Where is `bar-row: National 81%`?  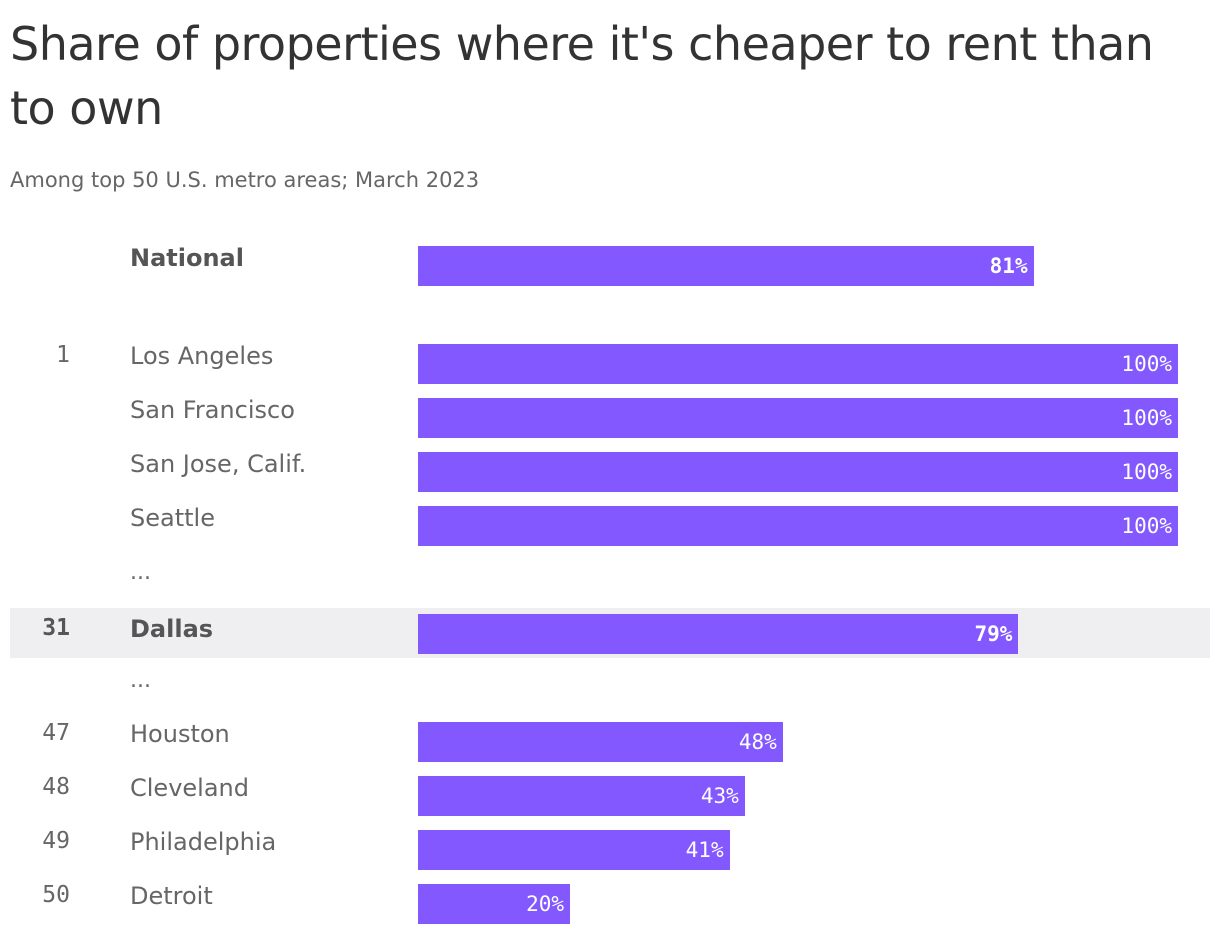
bar-row: National 81% is located at coordinates (610, 267).